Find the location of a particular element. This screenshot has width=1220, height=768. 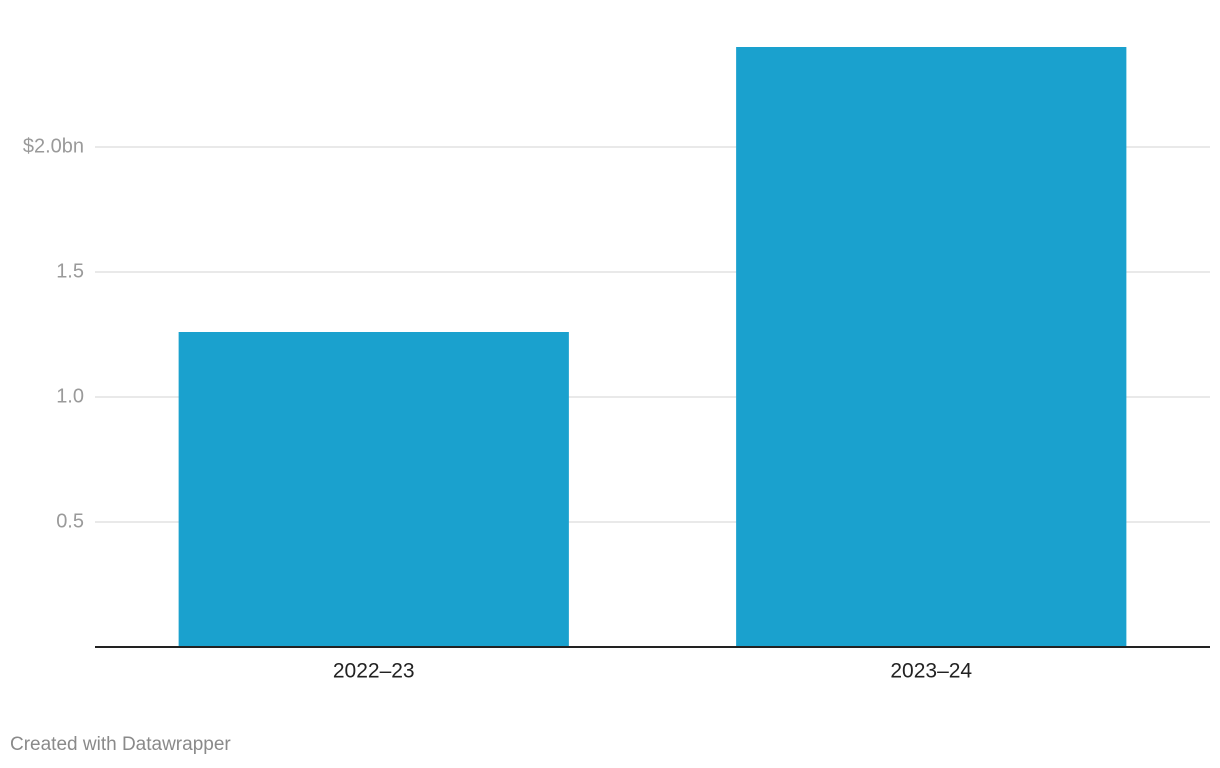

y-tick-label: 0.5 is located at coordinates (70, 521).